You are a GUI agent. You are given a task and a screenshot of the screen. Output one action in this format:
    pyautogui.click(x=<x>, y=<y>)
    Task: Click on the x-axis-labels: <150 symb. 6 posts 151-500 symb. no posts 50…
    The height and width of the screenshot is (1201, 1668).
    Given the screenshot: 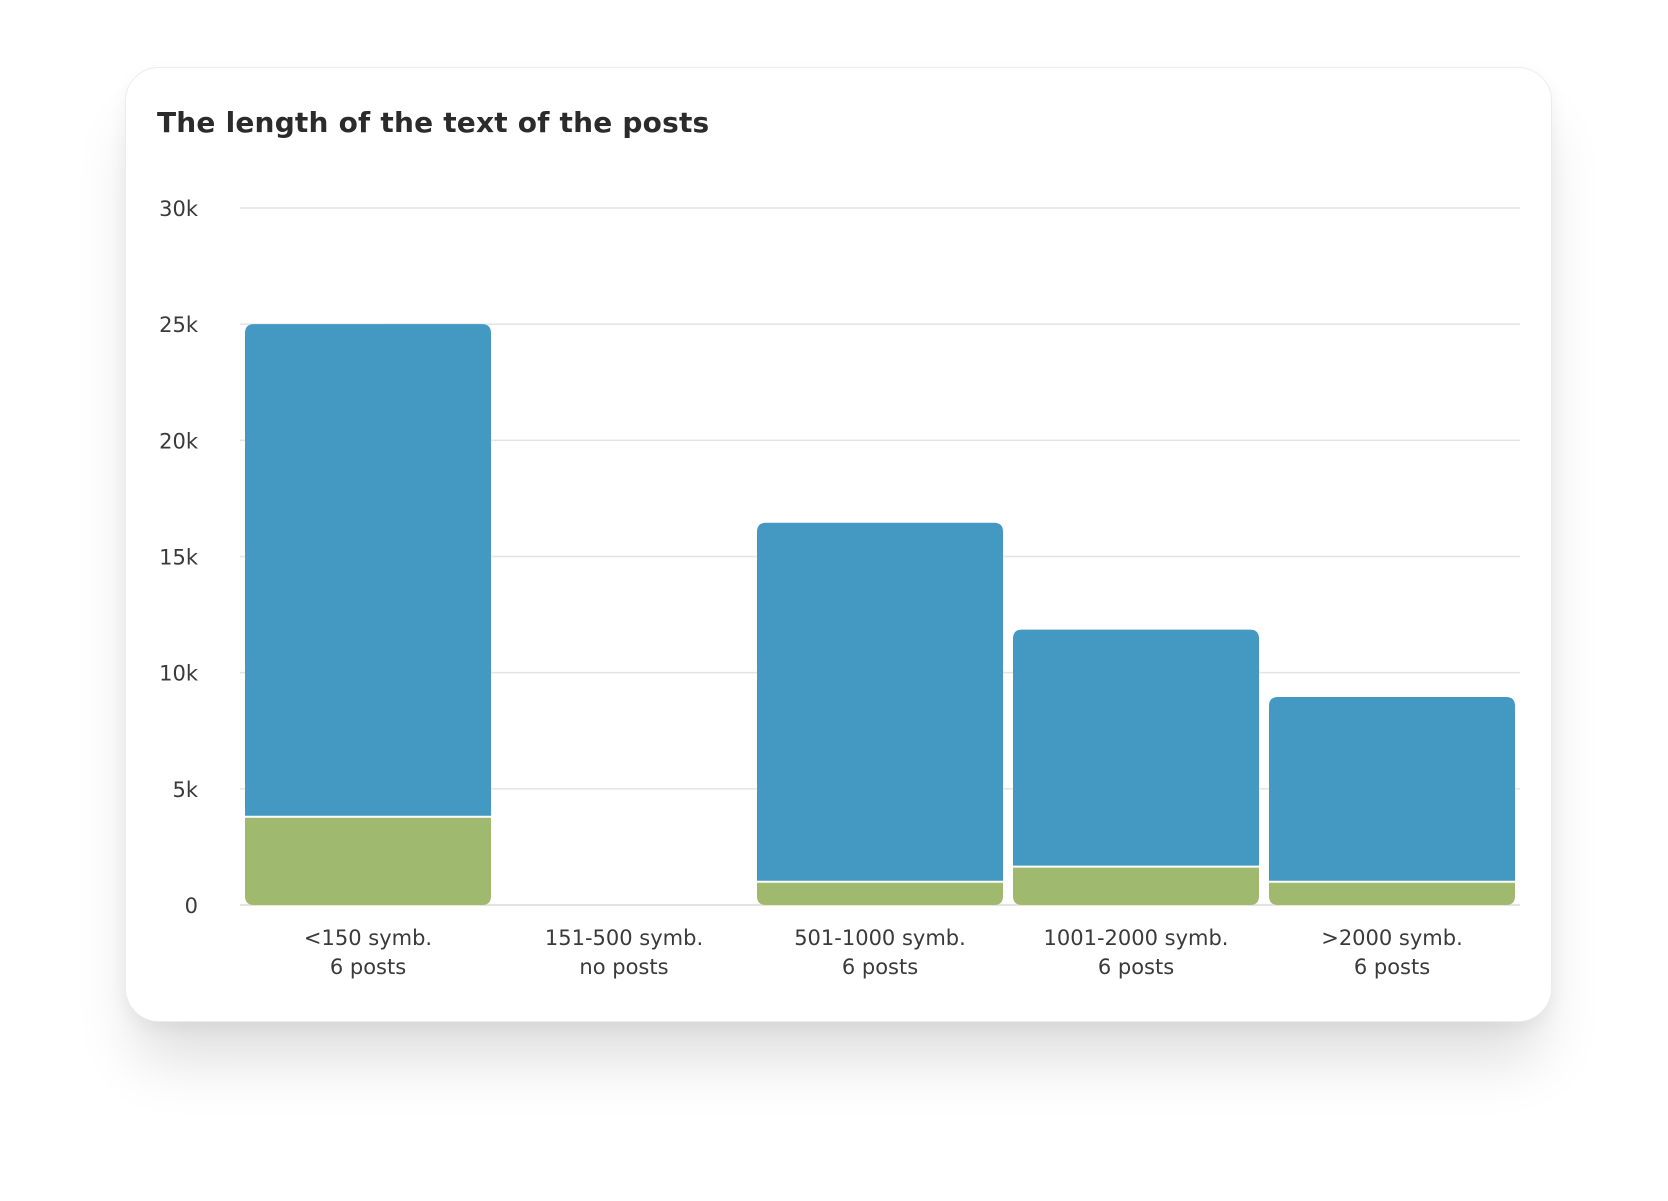 What is the action you would take?
    pyautogui.click(x=883, y=952)
    